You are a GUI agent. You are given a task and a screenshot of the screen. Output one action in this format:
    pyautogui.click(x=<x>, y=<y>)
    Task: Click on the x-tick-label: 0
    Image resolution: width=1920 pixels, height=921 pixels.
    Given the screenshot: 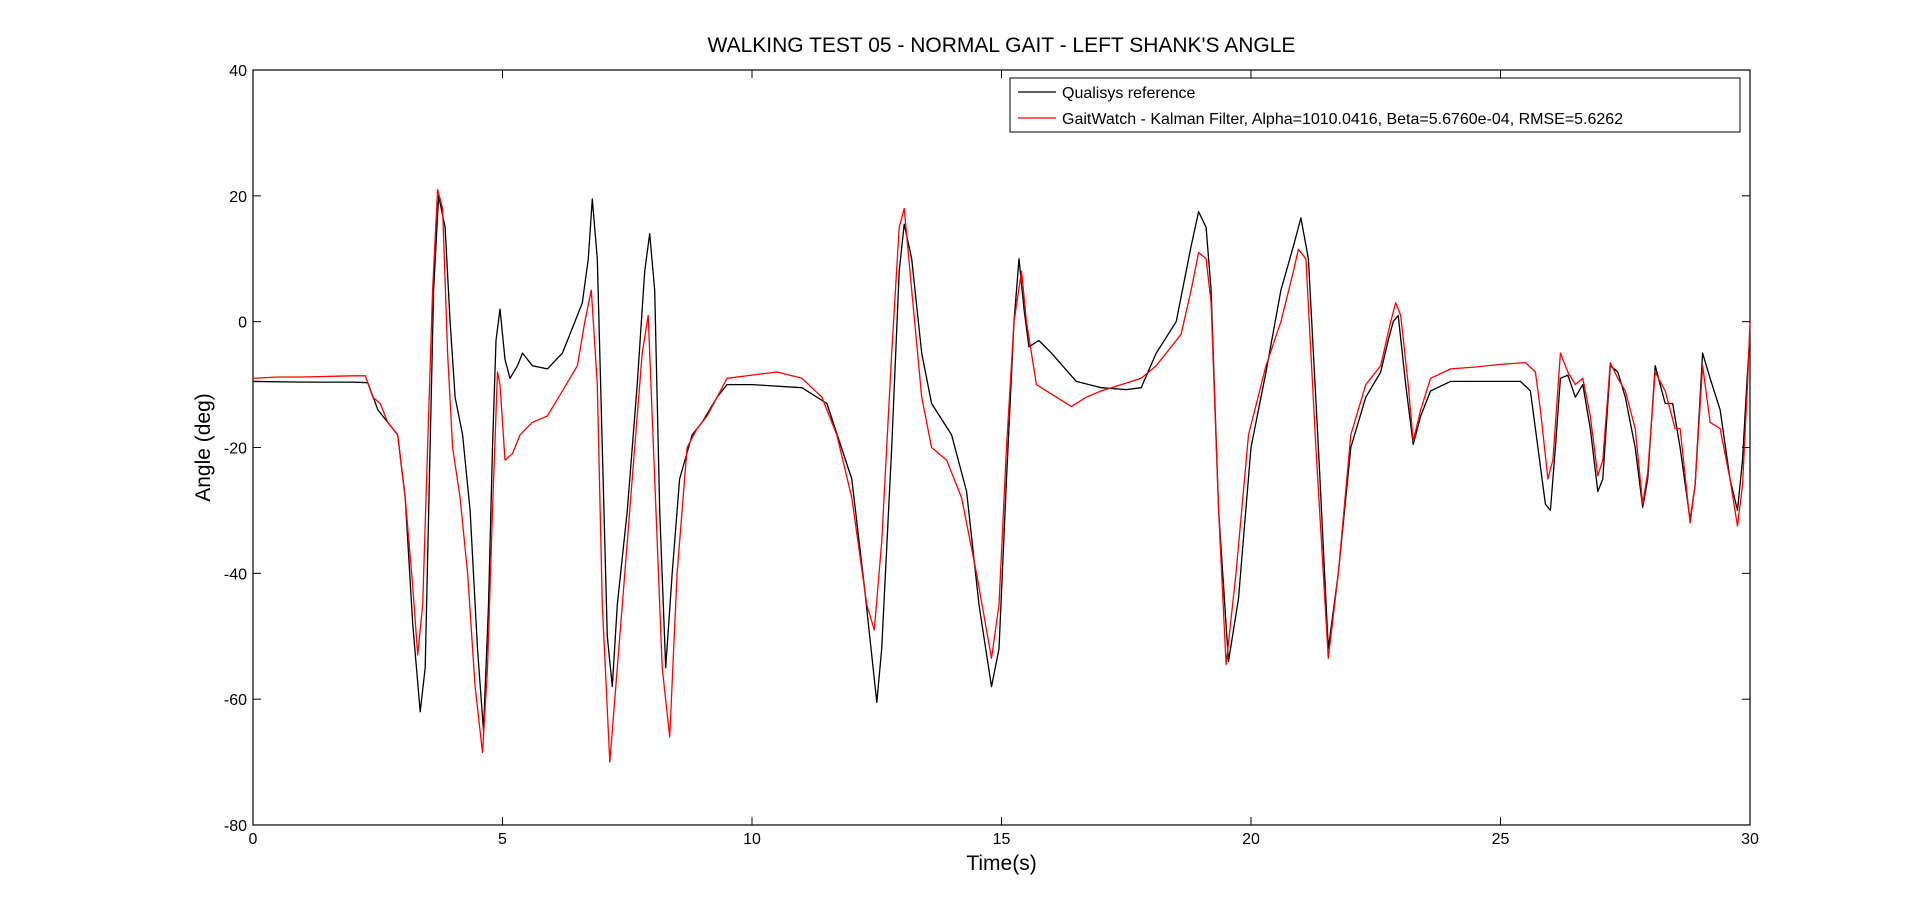 What is the action you would take?
    pyautogui.click(x=253, y=839)
    